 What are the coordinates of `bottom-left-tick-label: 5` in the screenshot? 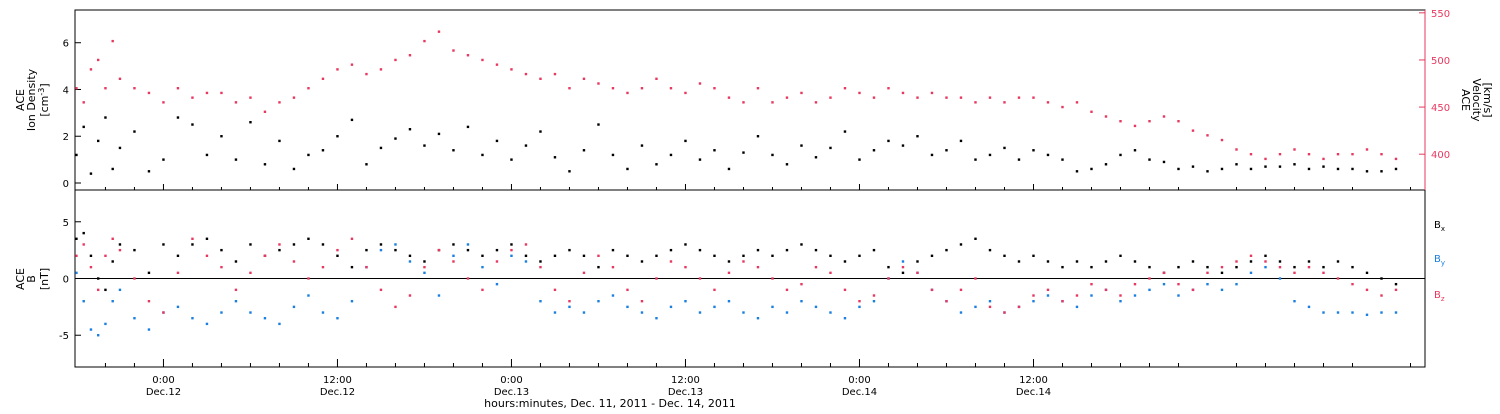 It's located at (66, 223).